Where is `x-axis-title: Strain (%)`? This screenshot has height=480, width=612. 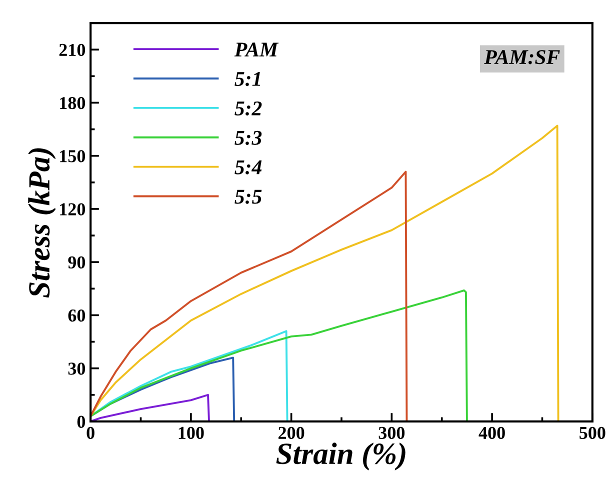
x-axis-title: Strain (%) is located at coordinates (341, 456).